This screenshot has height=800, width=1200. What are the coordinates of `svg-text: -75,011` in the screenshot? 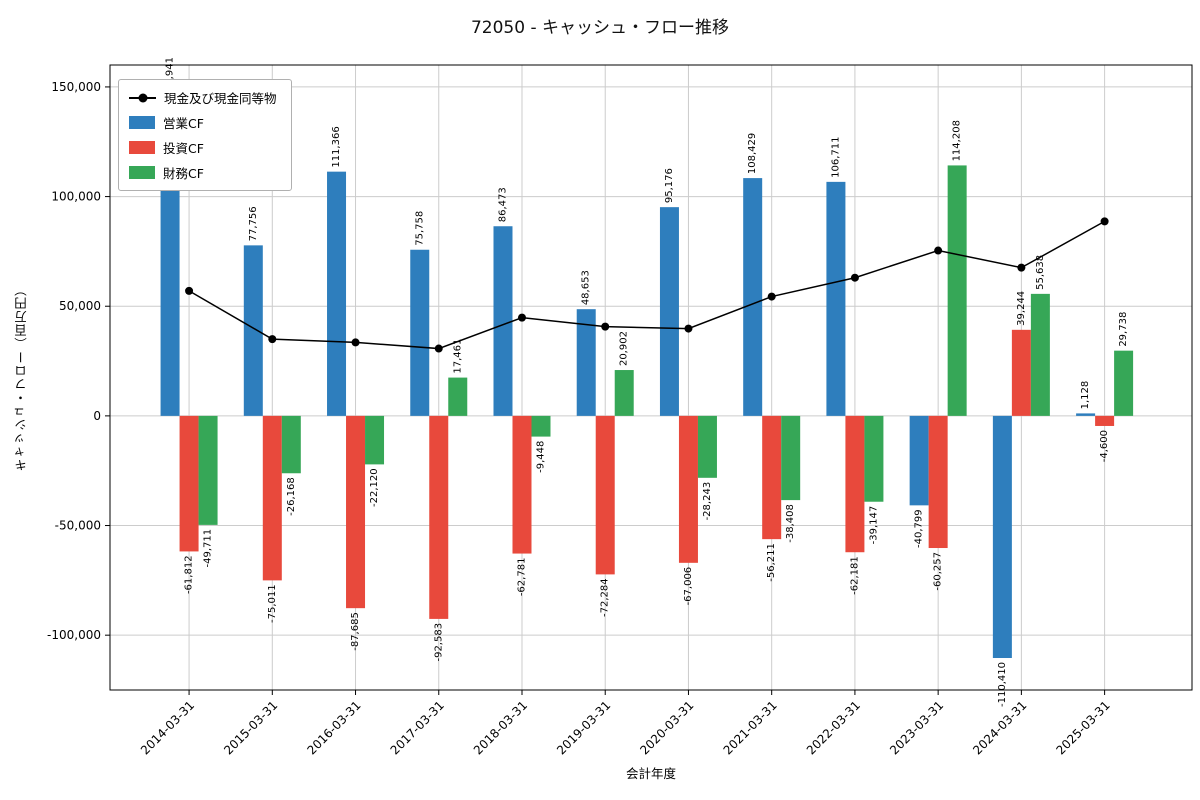 It's located at (272, 603).